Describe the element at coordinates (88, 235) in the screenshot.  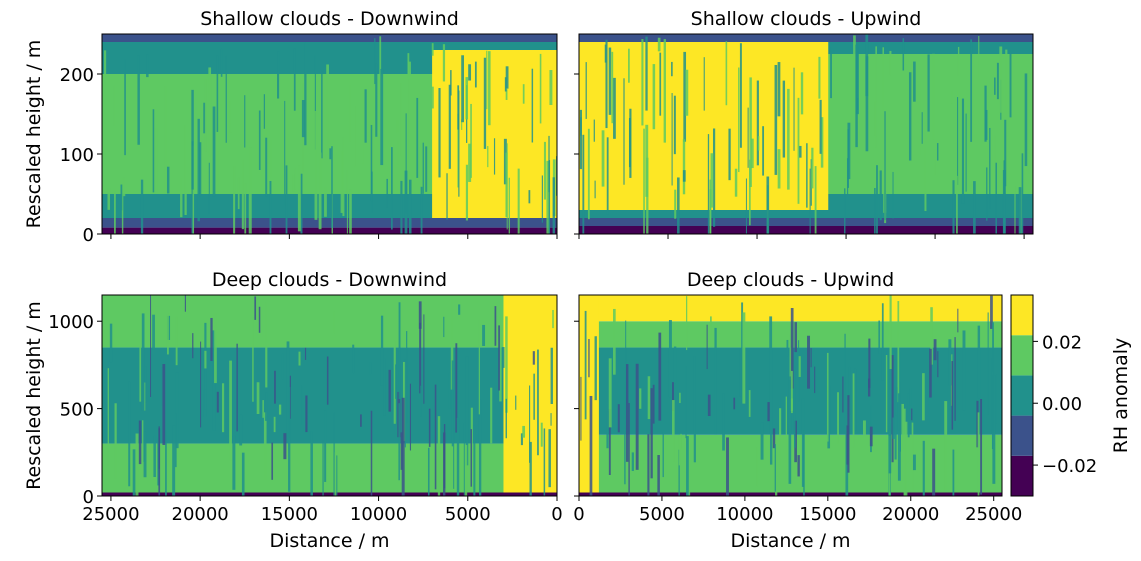
I see `y-tick-label: 0` at that location.